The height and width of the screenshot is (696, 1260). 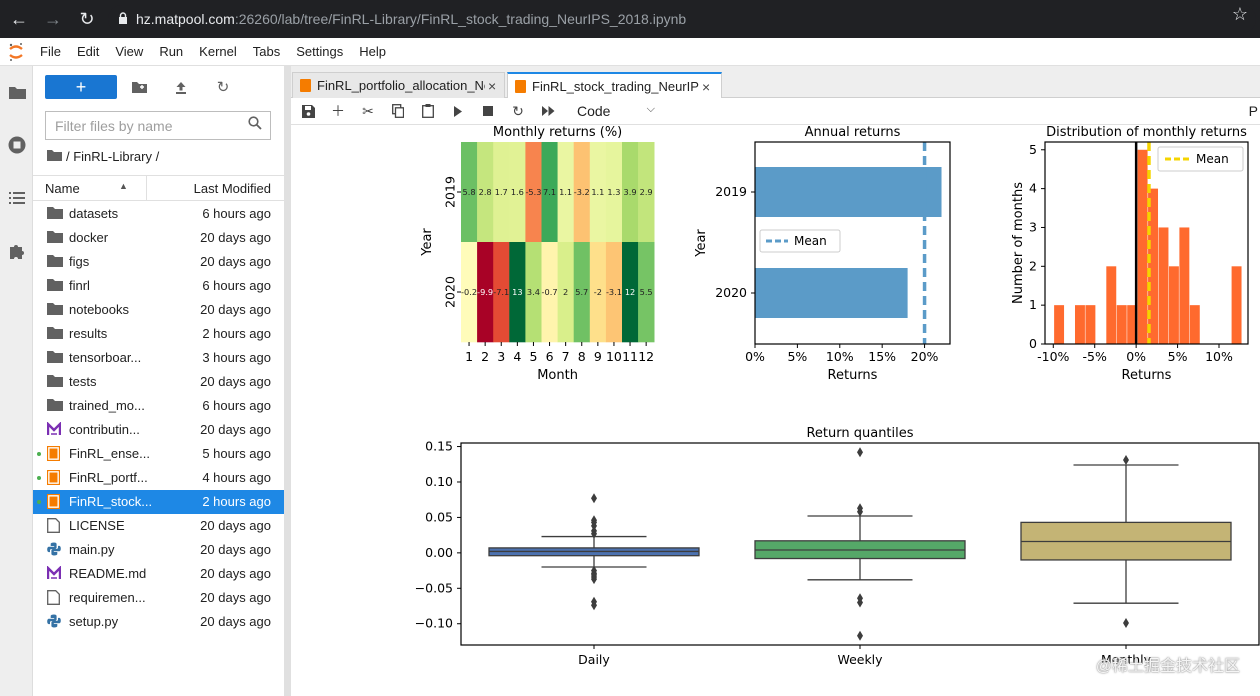 What do you see at coordinates (320, 51) in the screenshot?
I see `menu-settings: Settings` at bounding box center [320, 51].